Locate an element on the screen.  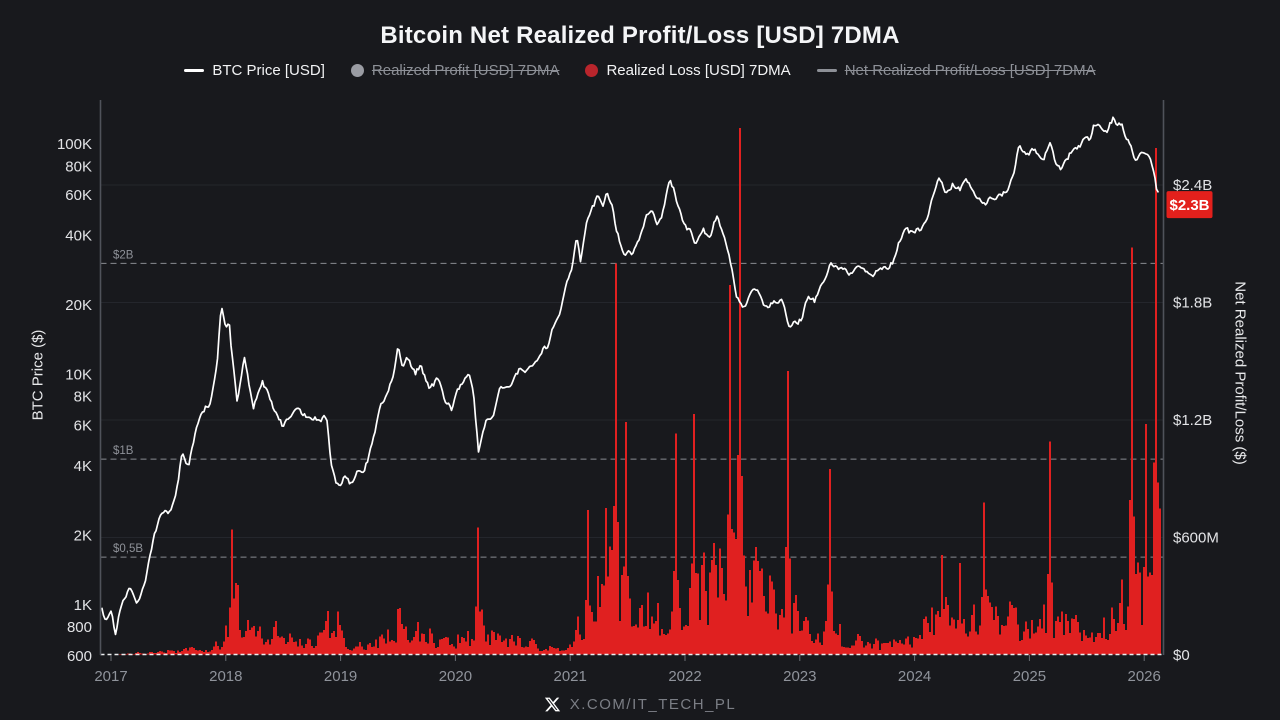
left-axis-tick-label: 4K is located at coordinates (83, 466).